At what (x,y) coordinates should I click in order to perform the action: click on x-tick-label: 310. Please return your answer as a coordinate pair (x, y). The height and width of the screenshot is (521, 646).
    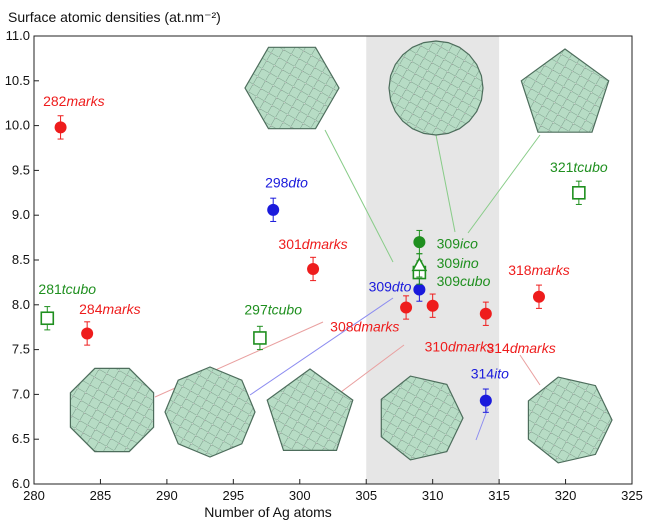
    Looking at the image, I should click on (433, 495).